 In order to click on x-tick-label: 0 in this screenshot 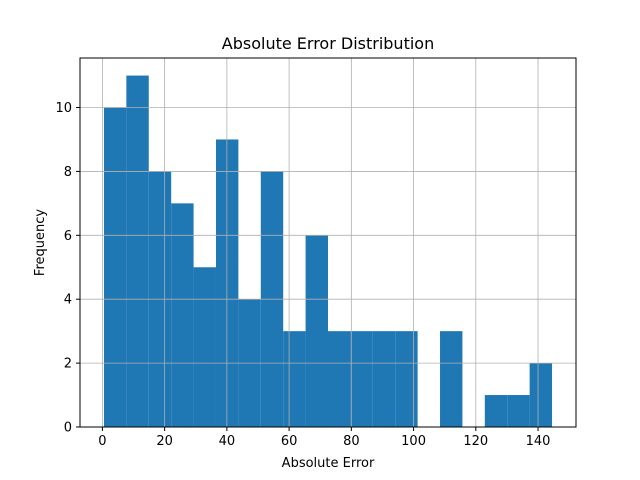, I will do `click(102, 441)`.